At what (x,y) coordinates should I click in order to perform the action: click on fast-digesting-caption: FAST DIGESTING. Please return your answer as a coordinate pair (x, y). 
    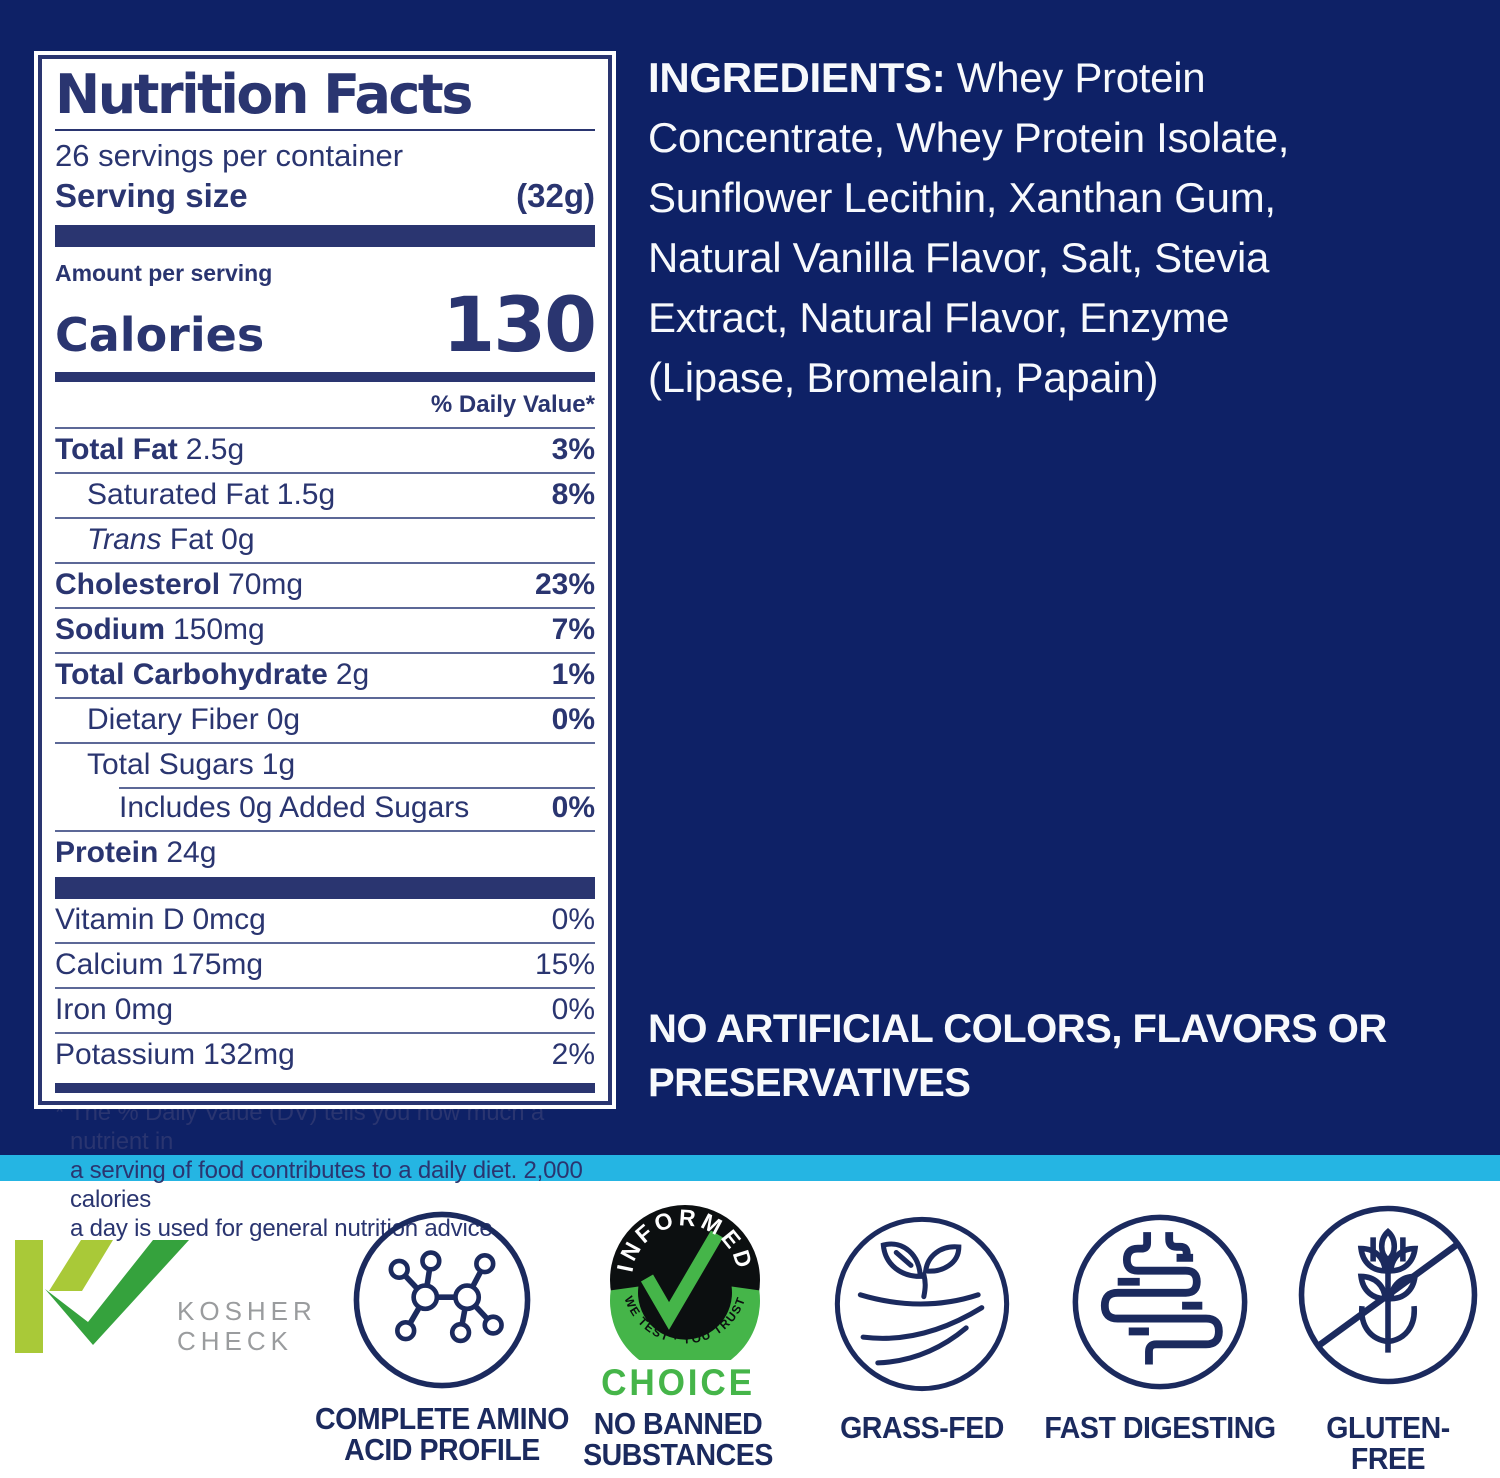
    Looking at the image, I should click on (1160, 1427).